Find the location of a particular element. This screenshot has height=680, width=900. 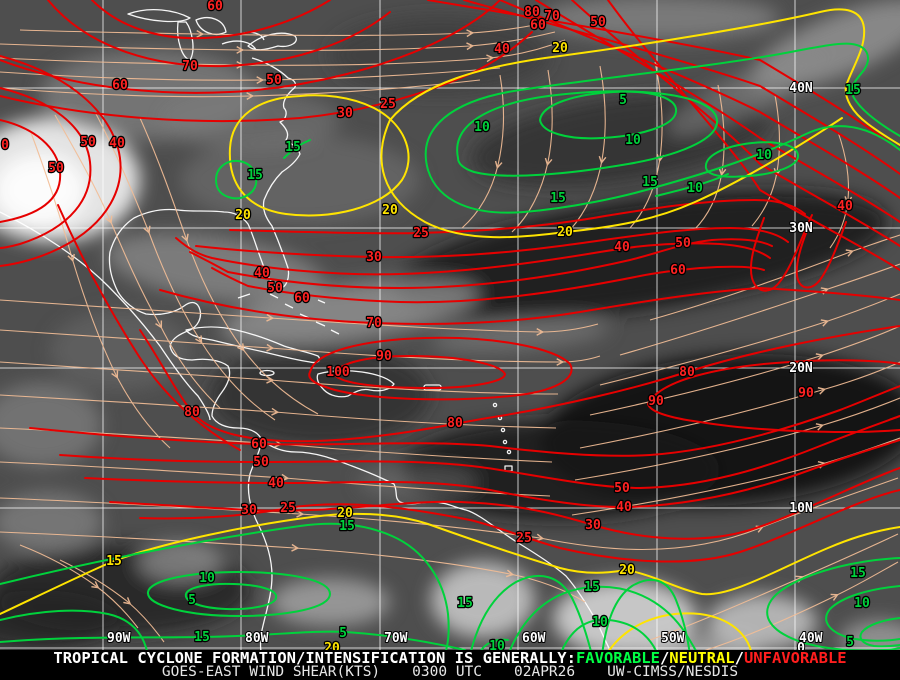

latitude-label: 30N is located at coordinates (801, 228).